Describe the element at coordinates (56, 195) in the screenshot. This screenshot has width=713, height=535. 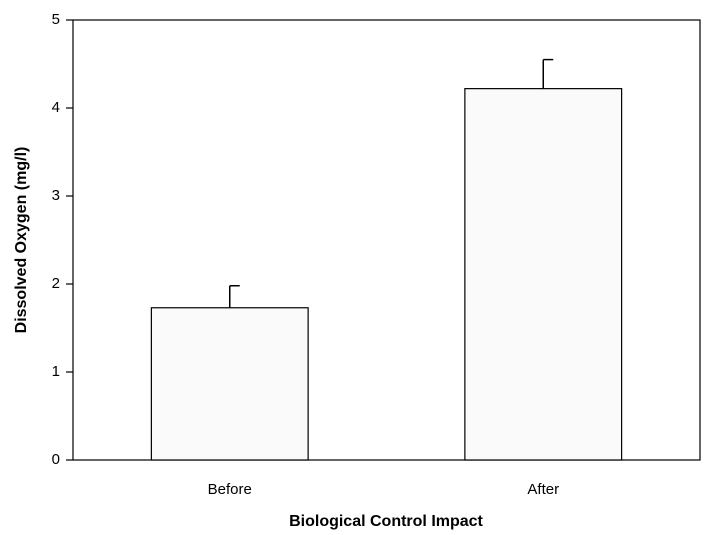
I see `y-tick-label: 3` at that location.